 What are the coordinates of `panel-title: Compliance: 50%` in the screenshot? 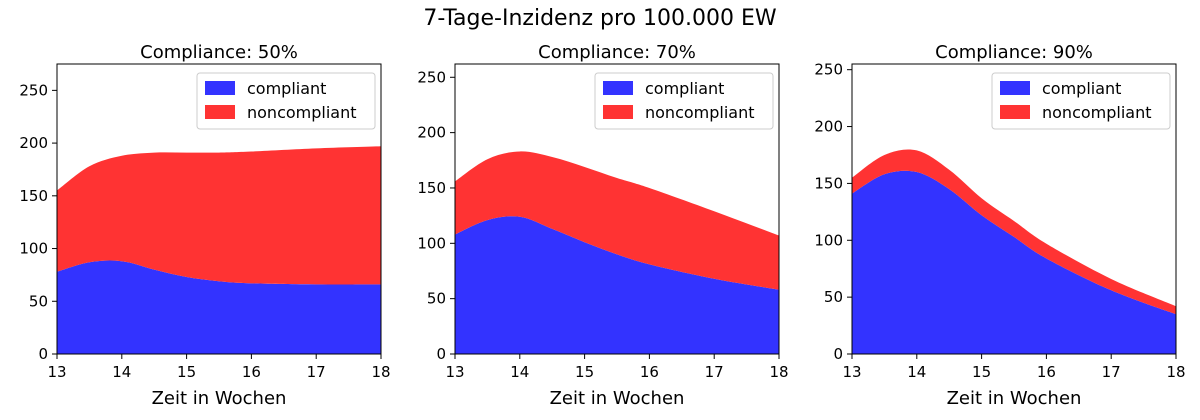 It's located at (219, 52).